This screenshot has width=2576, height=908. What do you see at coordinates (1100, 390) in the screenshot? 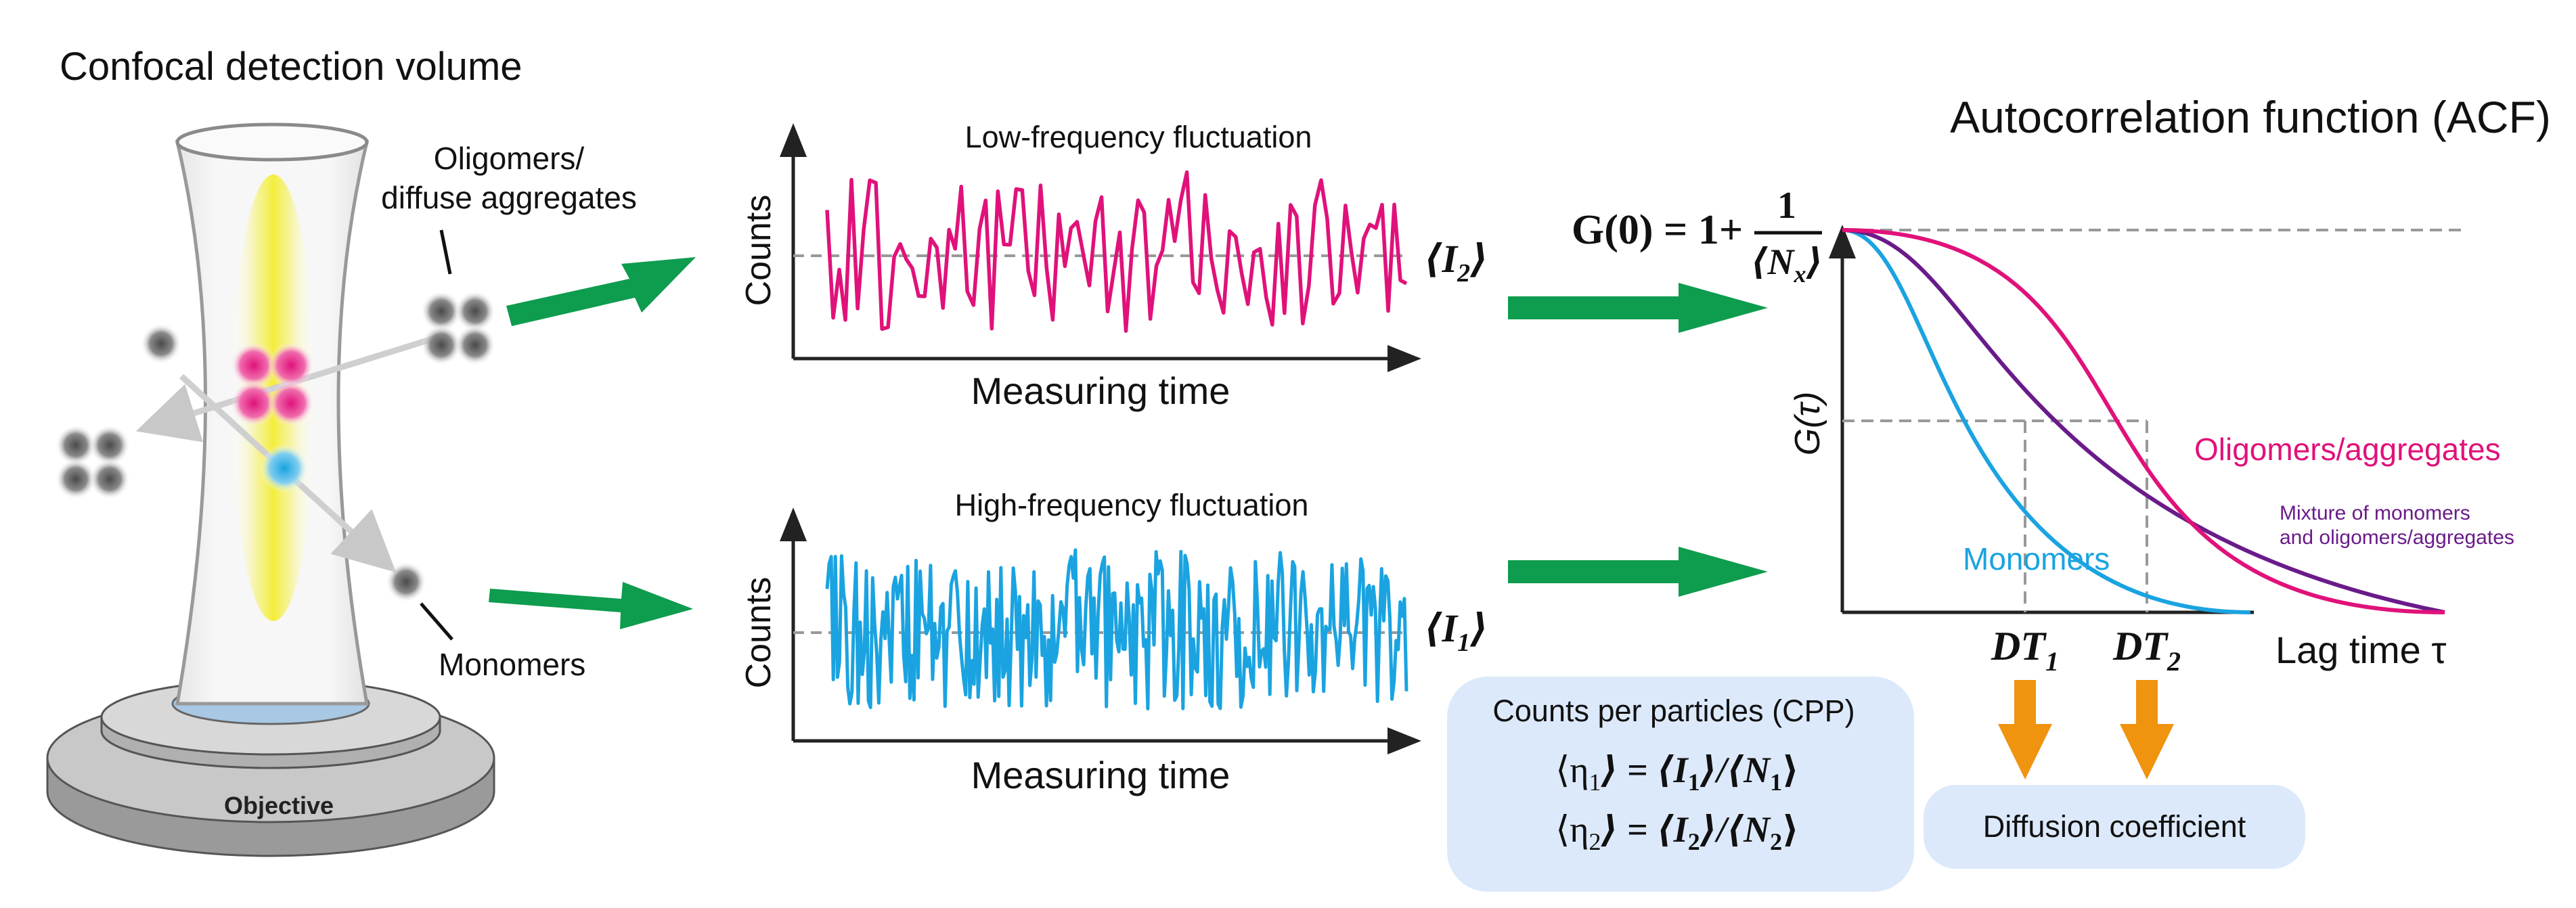
I see `low-trace-xlabel: Measuring time` at bounding box center [1100, 390].